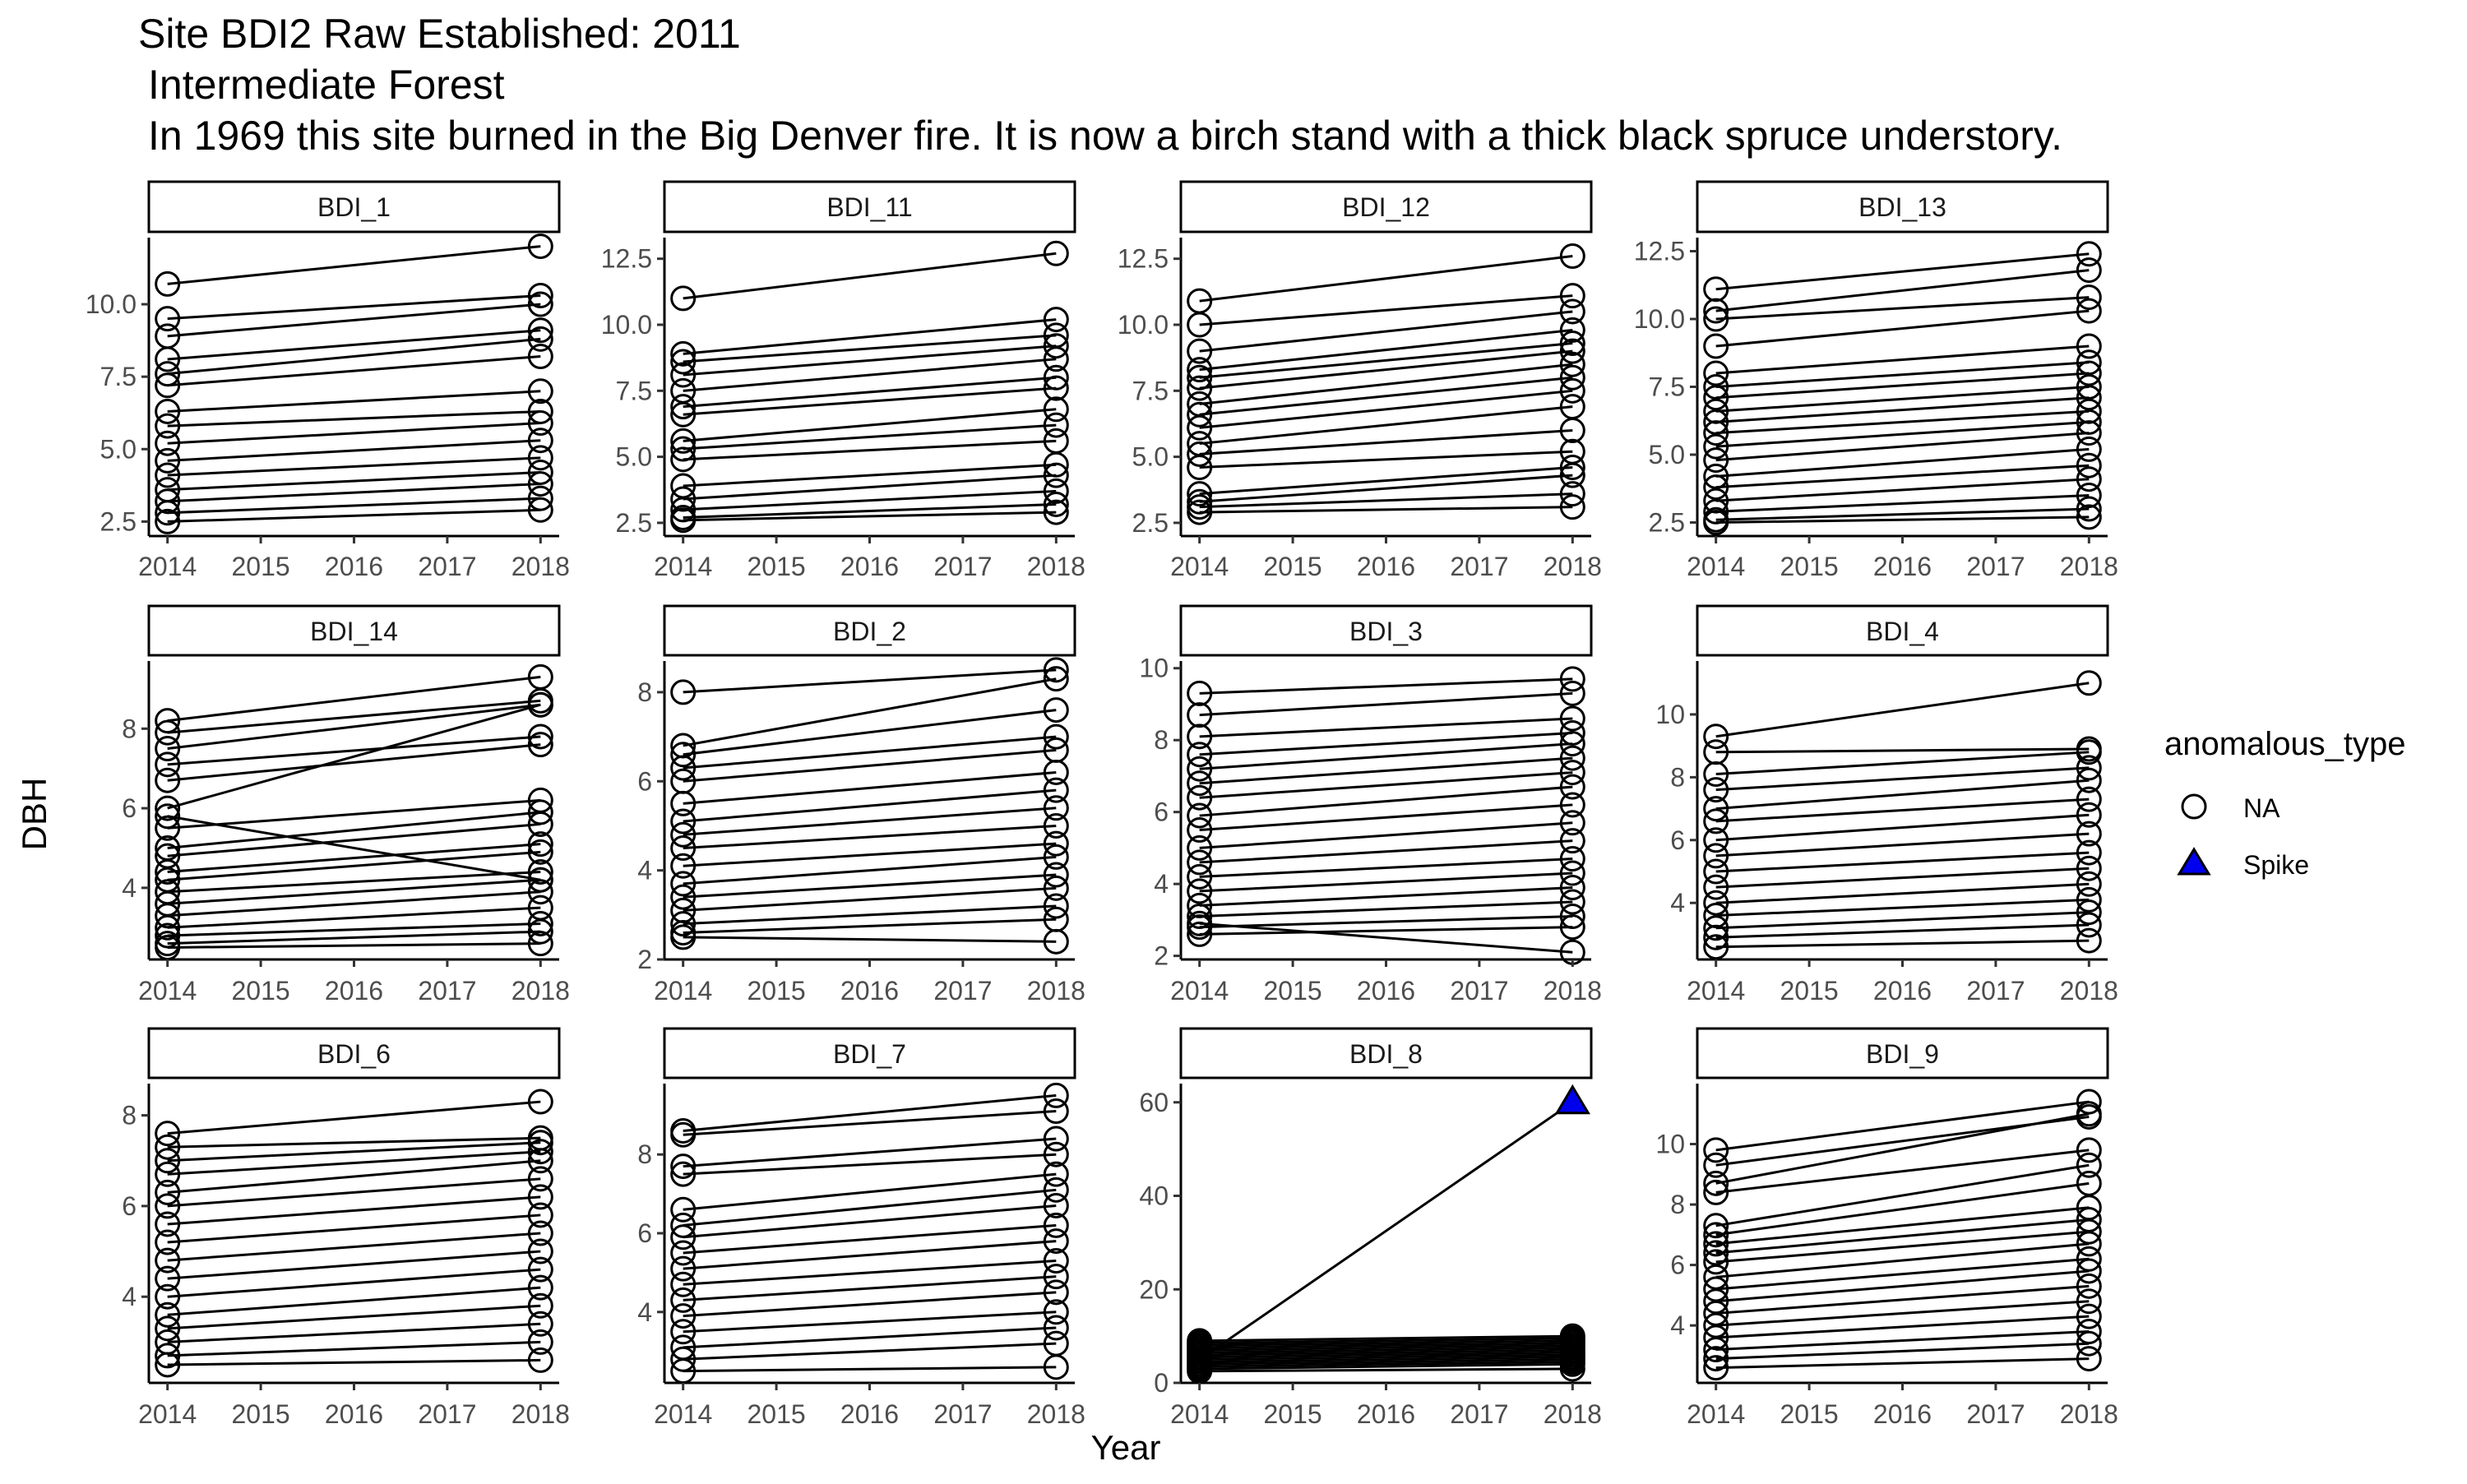 Image resolution: width=2467 pixels, height=1484 pixels. Describe the element at coordinates (1150, 390) in the screenshot. I see `y-tick-label: 7.5` at that location.